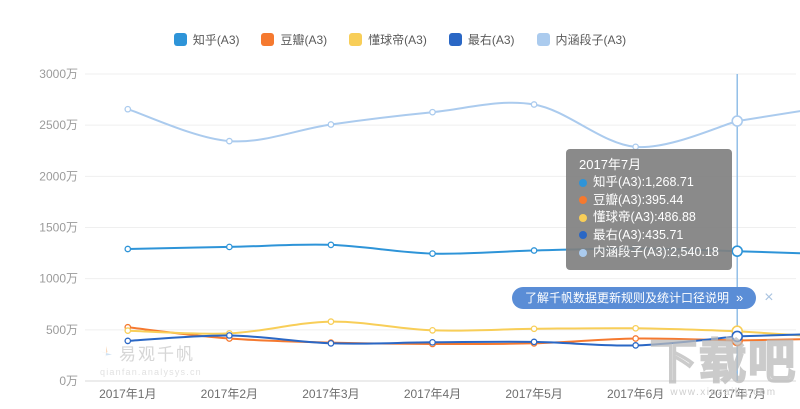 Image resolution: width=800 pixels, height=409 pixels. I want to click on legend-label: 知乎(A3), so click(216, 40).